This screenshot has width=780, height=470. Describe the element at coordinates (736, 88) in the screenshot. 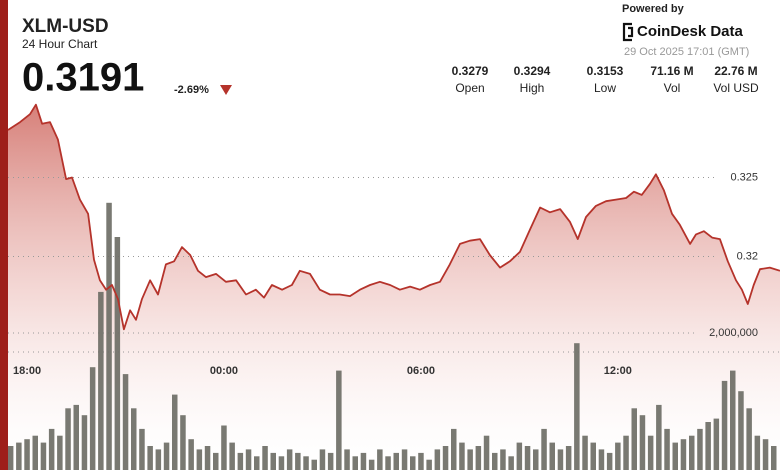

I see `stat-label: Vol USD` at that location.